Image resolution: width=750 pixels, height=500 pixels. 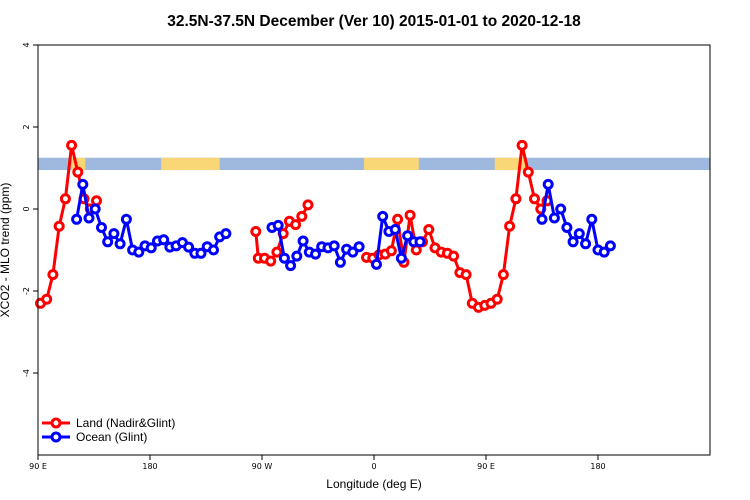 What do you see at coordinates (26, 126) in the screenshot?
I see `y-tick-label: 2` at bounding box center [26, 126].